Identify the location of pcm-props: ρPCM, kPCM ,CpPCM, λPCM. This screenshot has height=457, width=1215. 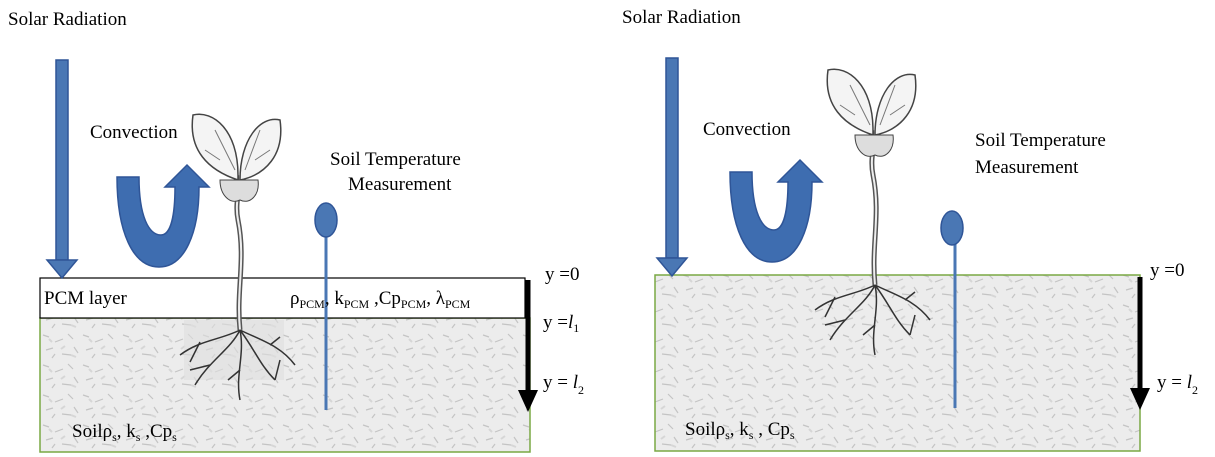
(380, 299).